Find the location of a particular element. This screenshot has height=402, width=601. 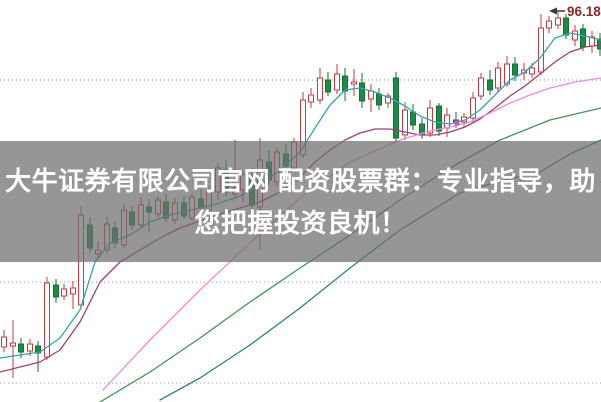

banner-text-line-1: 大牛证券有限公司官网 配资股票群：专业指导，助 is located at coordinates (300, 180).